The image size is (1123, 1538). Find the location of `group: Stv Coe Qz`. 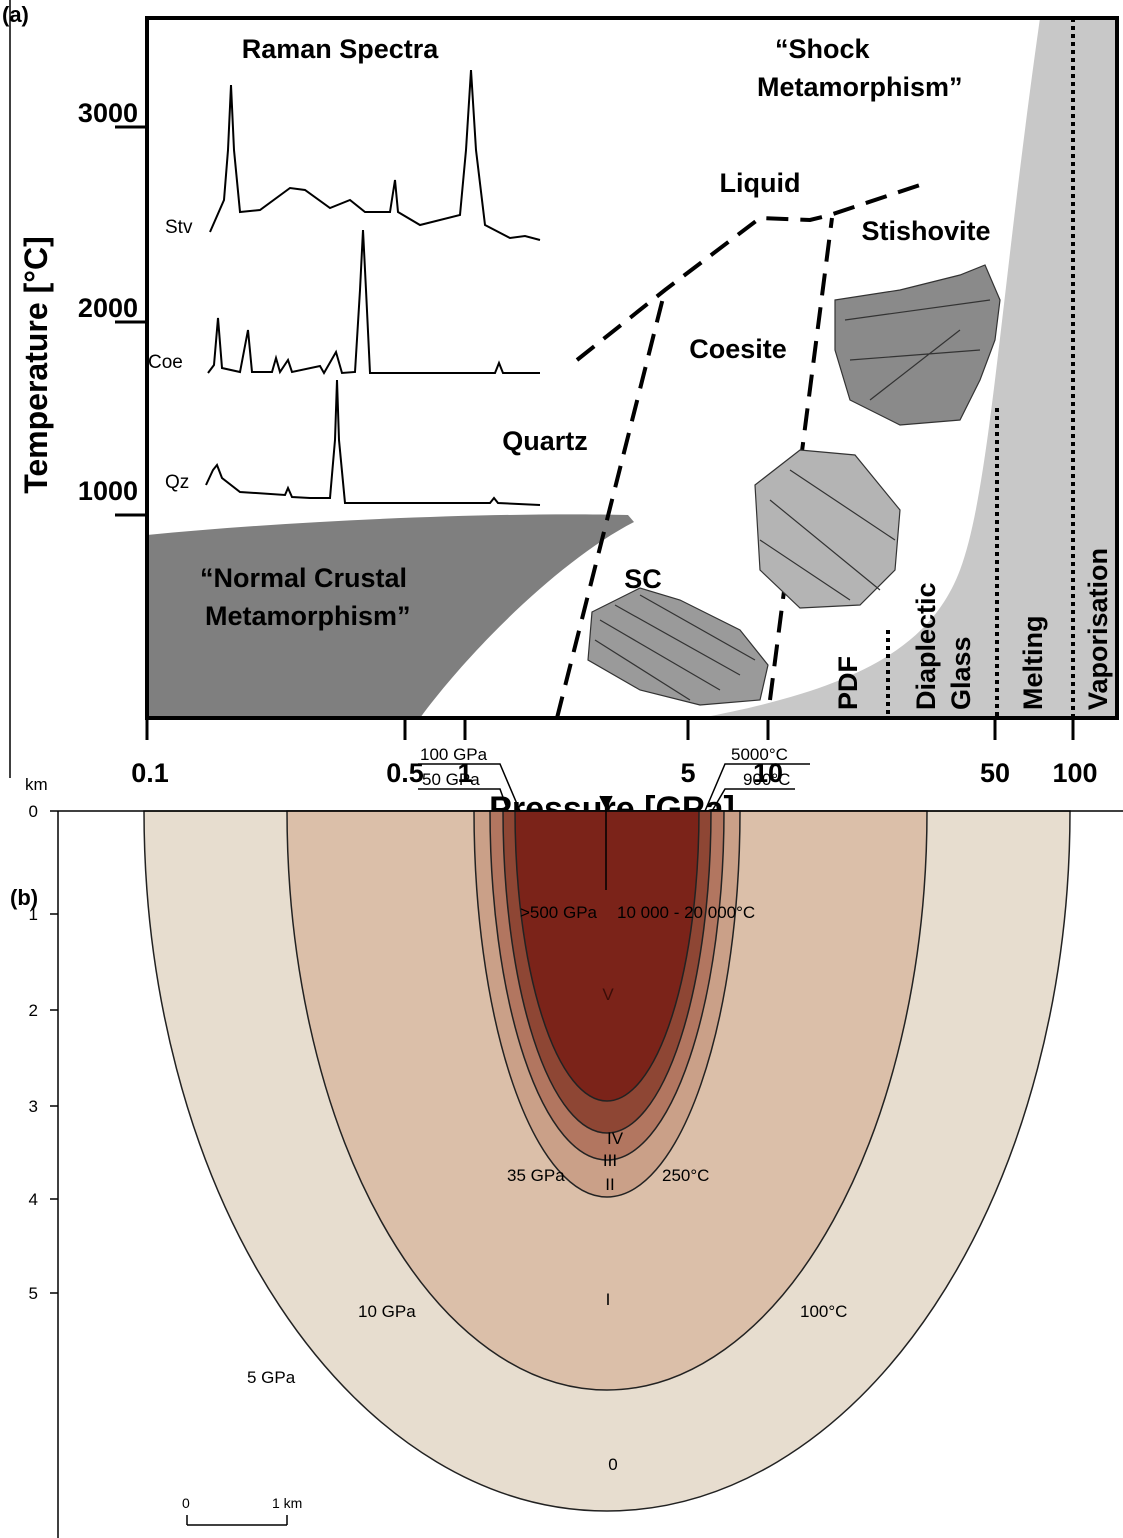

group: Stv Coe Qz is located at coordinates (170, 355).